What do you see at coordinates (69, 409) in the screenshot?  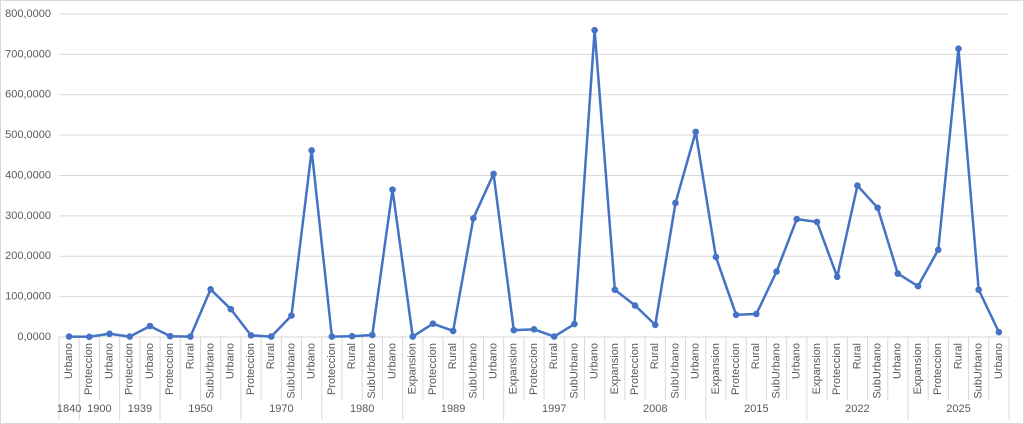 I see `group-label: 1840` at bounding box center [69, 409].